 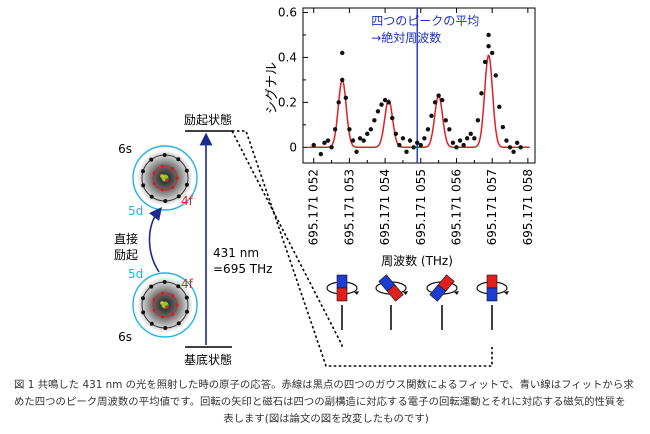 What do you see at coordinates (236, 253) in the screenshot?
I see `transition-wavelength: 431 nm` at bounding box center [236, 253].